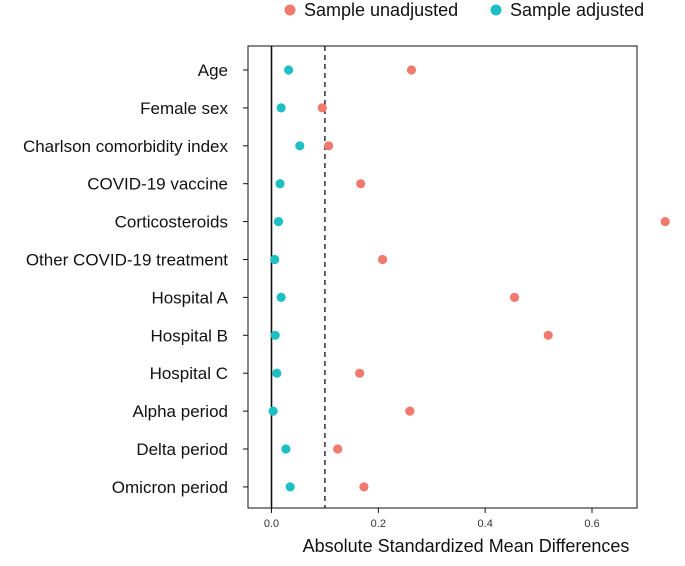  I want to click on legend-label: Sample unadjusted, so click(381, 10).